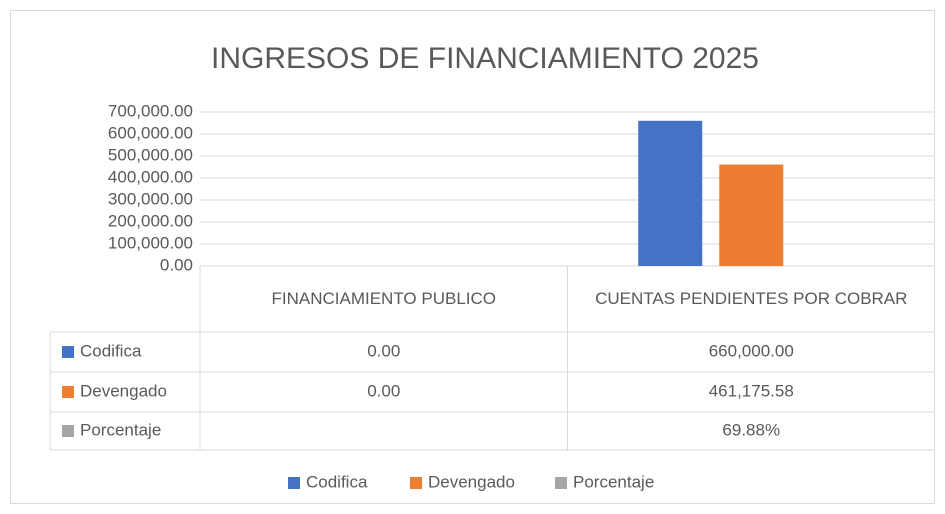 The height and width of the screenshot is (514, 945). What do you see at coordinates (176, 264) in the screenshot?
I see `y-tick-label: 0.00` at bounding box center [176, 264].